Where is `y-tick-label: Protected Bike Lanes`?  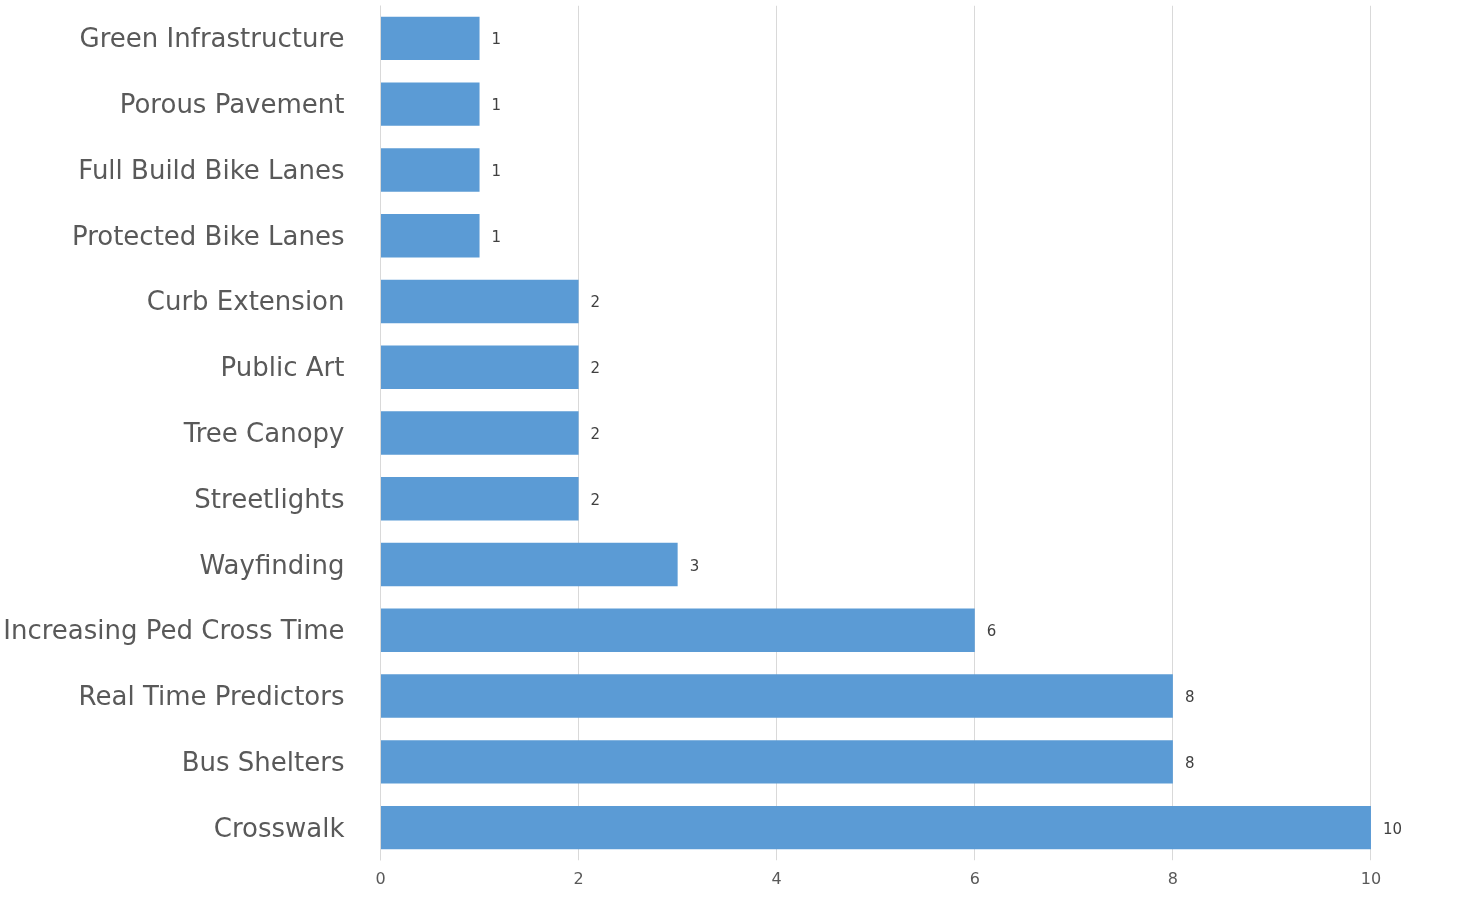
y-tick-label: Protected Bike Lanes is located at coordinates (208, 235).